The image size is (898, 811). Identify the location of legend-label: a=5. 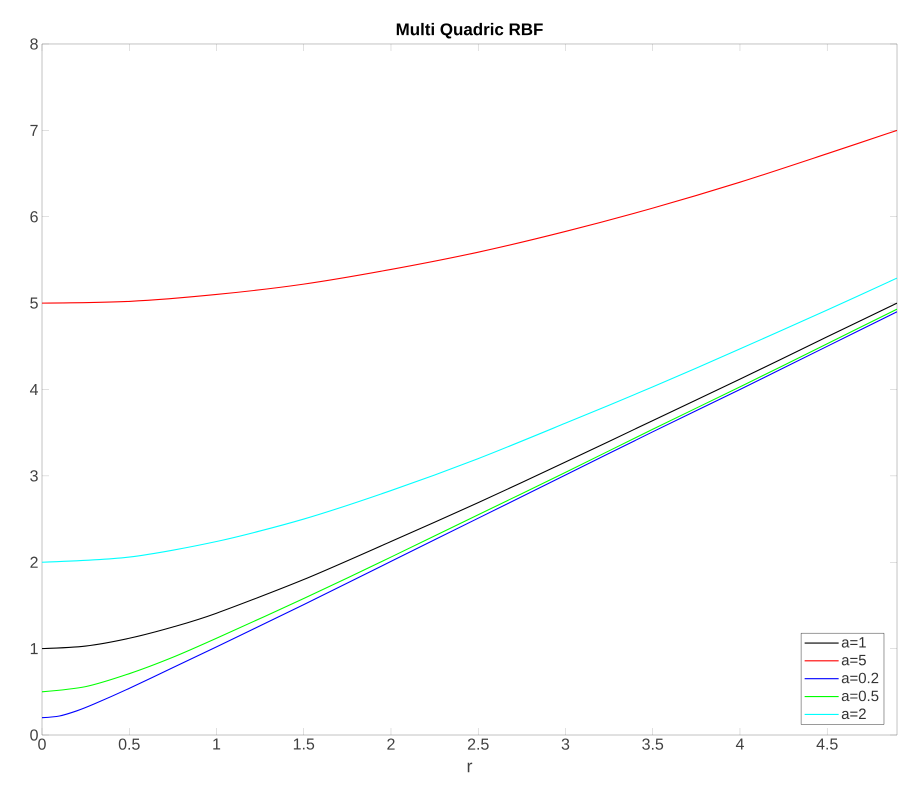
(854, 660).